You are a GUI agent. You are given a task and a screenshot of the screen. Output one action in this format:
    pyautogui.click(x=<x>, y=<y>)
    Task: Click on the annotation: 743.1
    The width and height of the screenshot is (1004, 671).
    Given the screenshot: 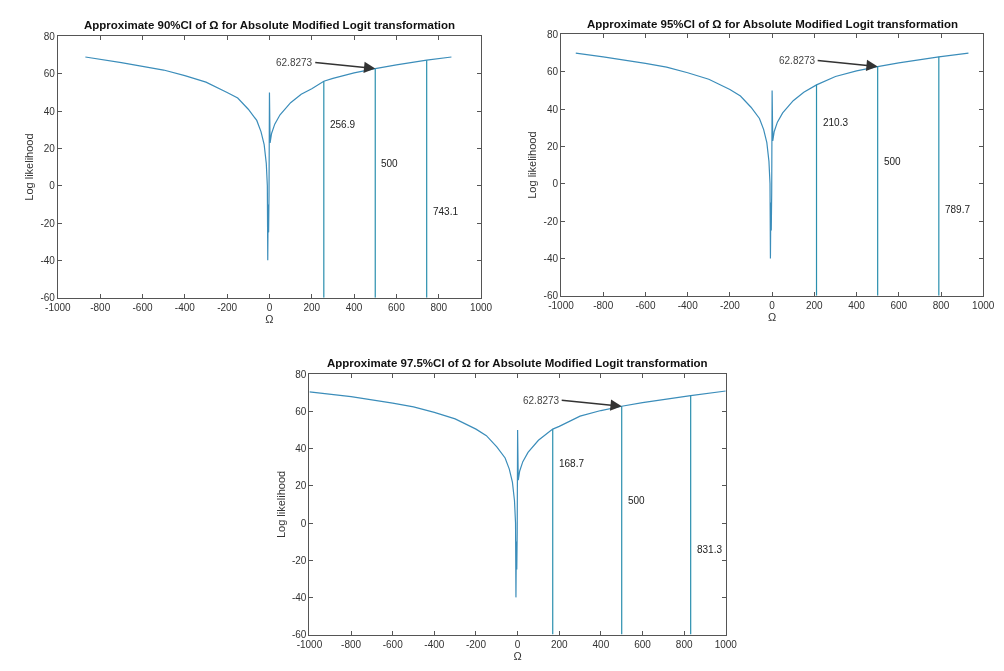 What is the action you would take?
    pyautogui.click(x=446, y=211)
    